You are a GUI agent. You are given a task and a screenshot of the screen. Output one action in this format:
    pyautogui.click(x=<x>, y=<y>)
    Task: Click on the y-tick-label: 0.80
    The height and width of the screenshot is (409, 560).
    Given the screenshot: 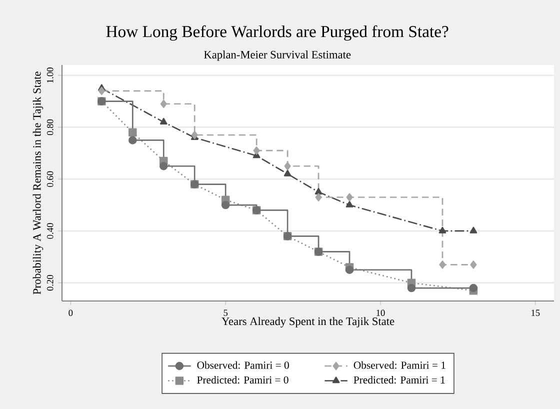 What is the action you would take?
    pyautogui.click(x=50, y=127)
    